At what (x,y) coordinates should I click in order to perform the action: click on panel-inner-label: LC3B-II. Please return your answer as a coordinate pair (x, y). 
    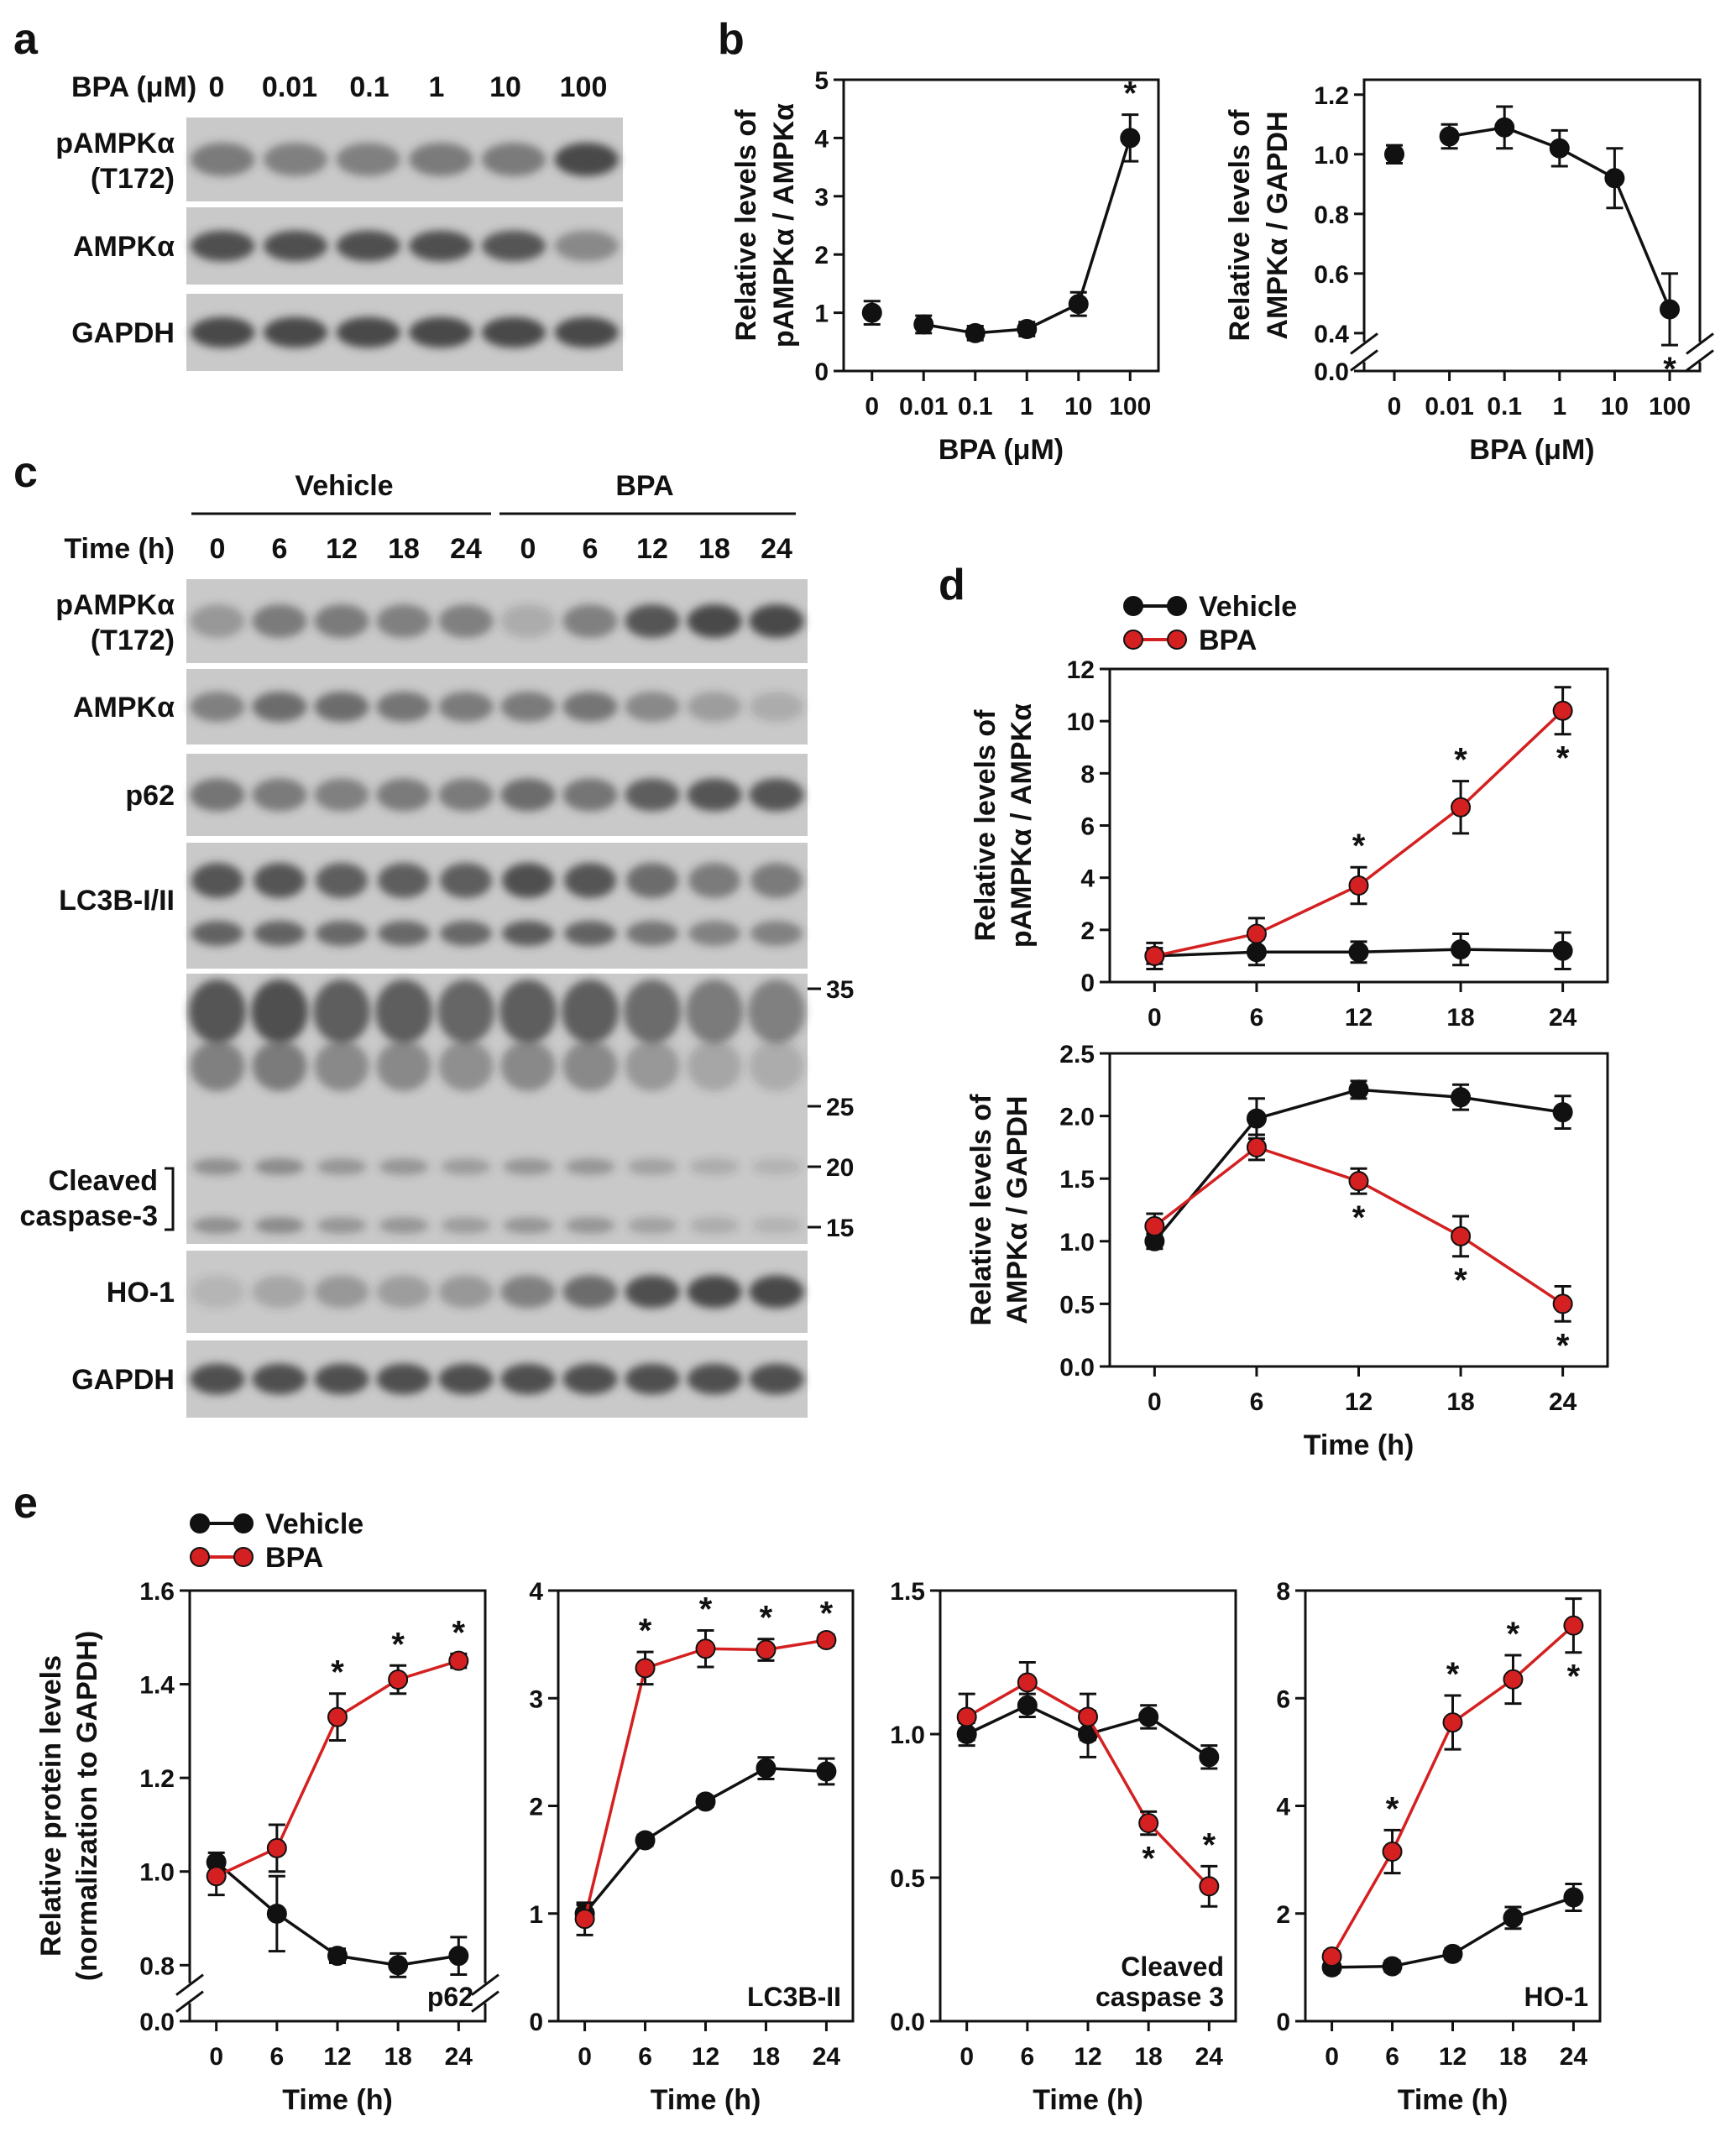
    Looking at the image, I should click on (794, 1997).